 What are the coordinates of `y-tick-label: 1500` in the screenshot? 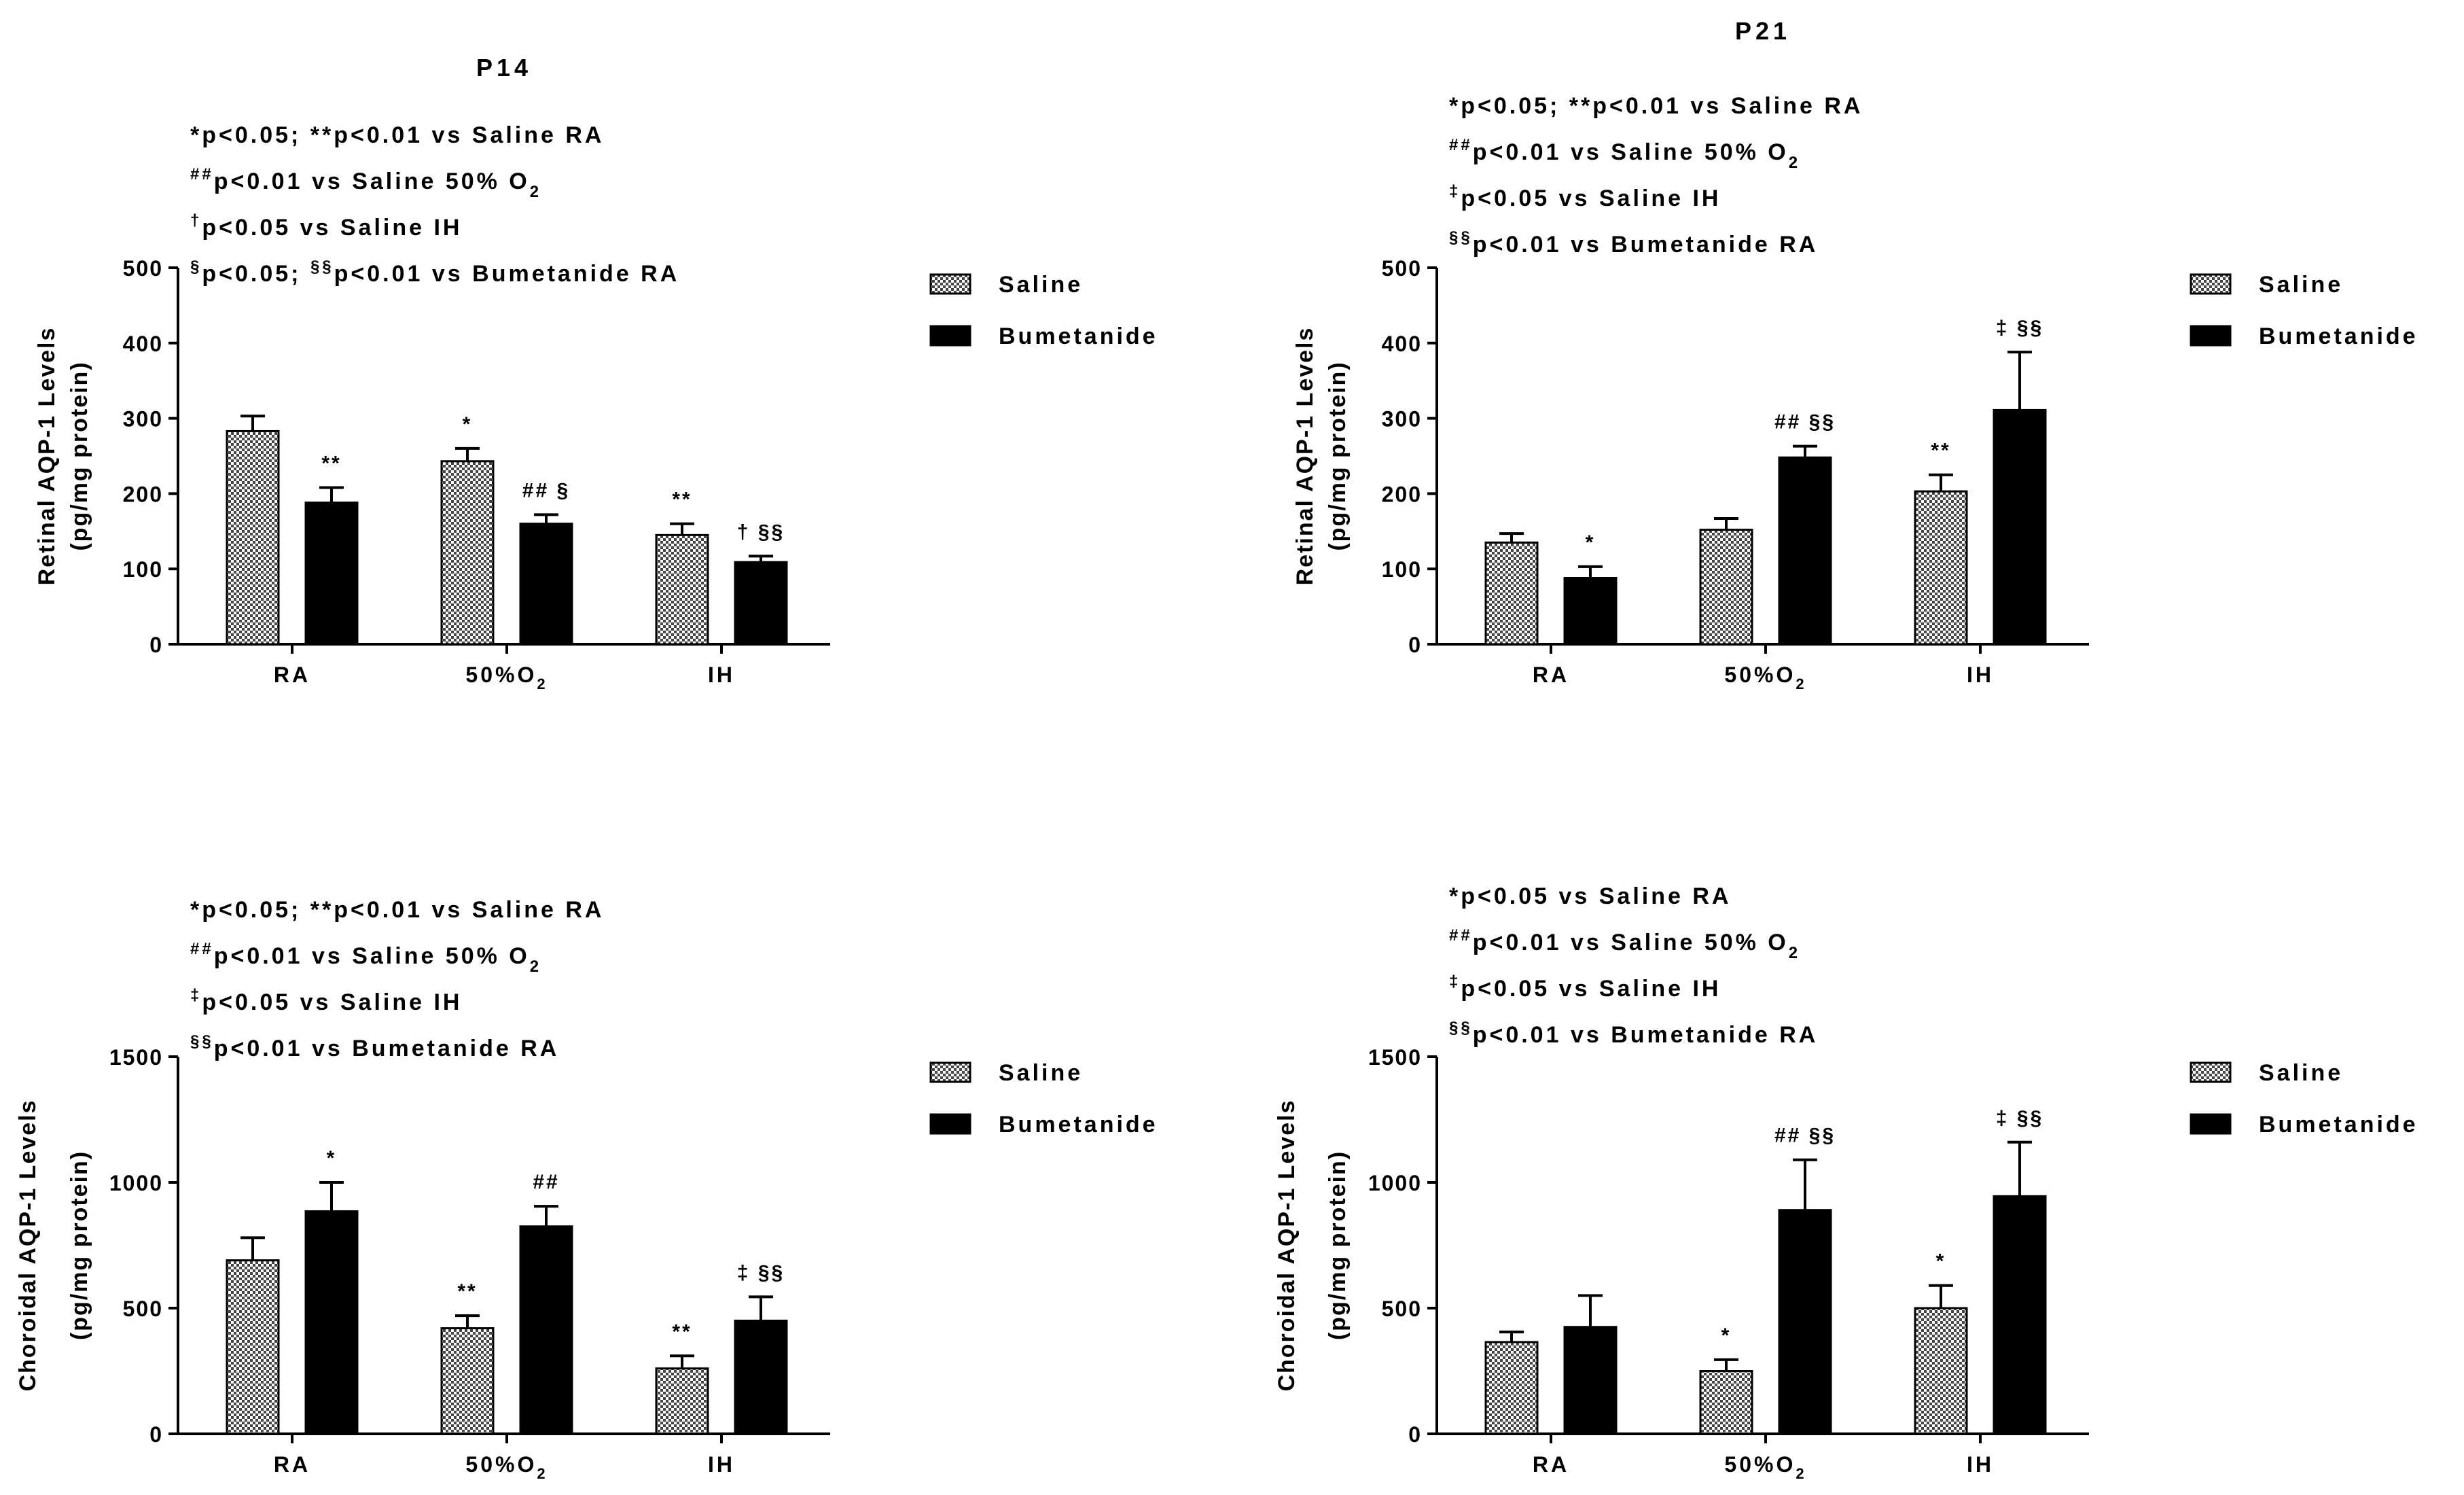 It's located at (1395, 1057).